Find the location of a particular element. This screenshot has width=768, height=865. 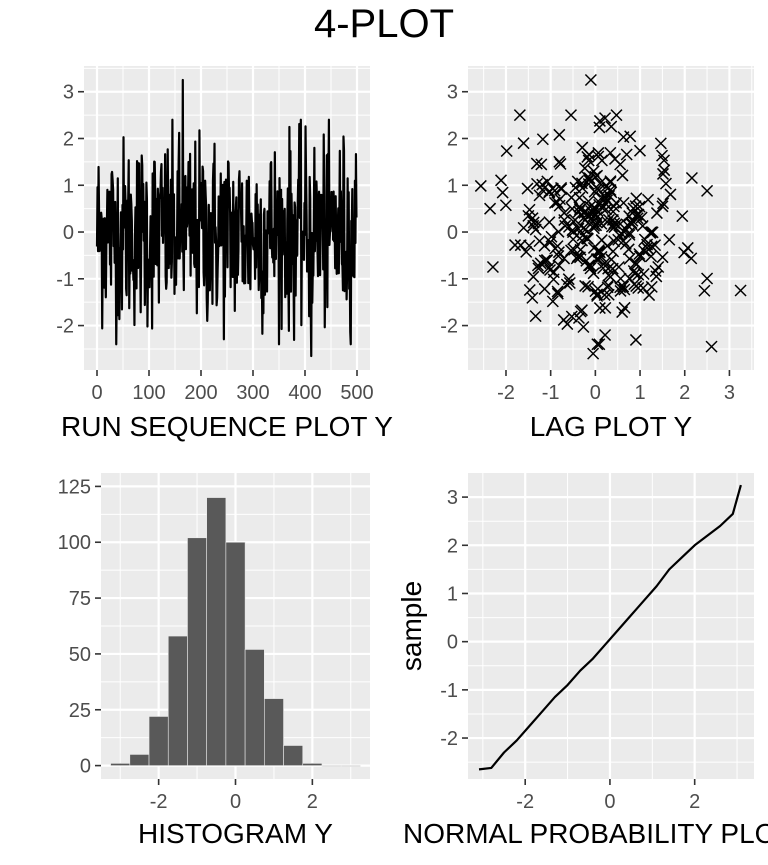

y-tick-label: 2 is located at coordinates (452, 139).